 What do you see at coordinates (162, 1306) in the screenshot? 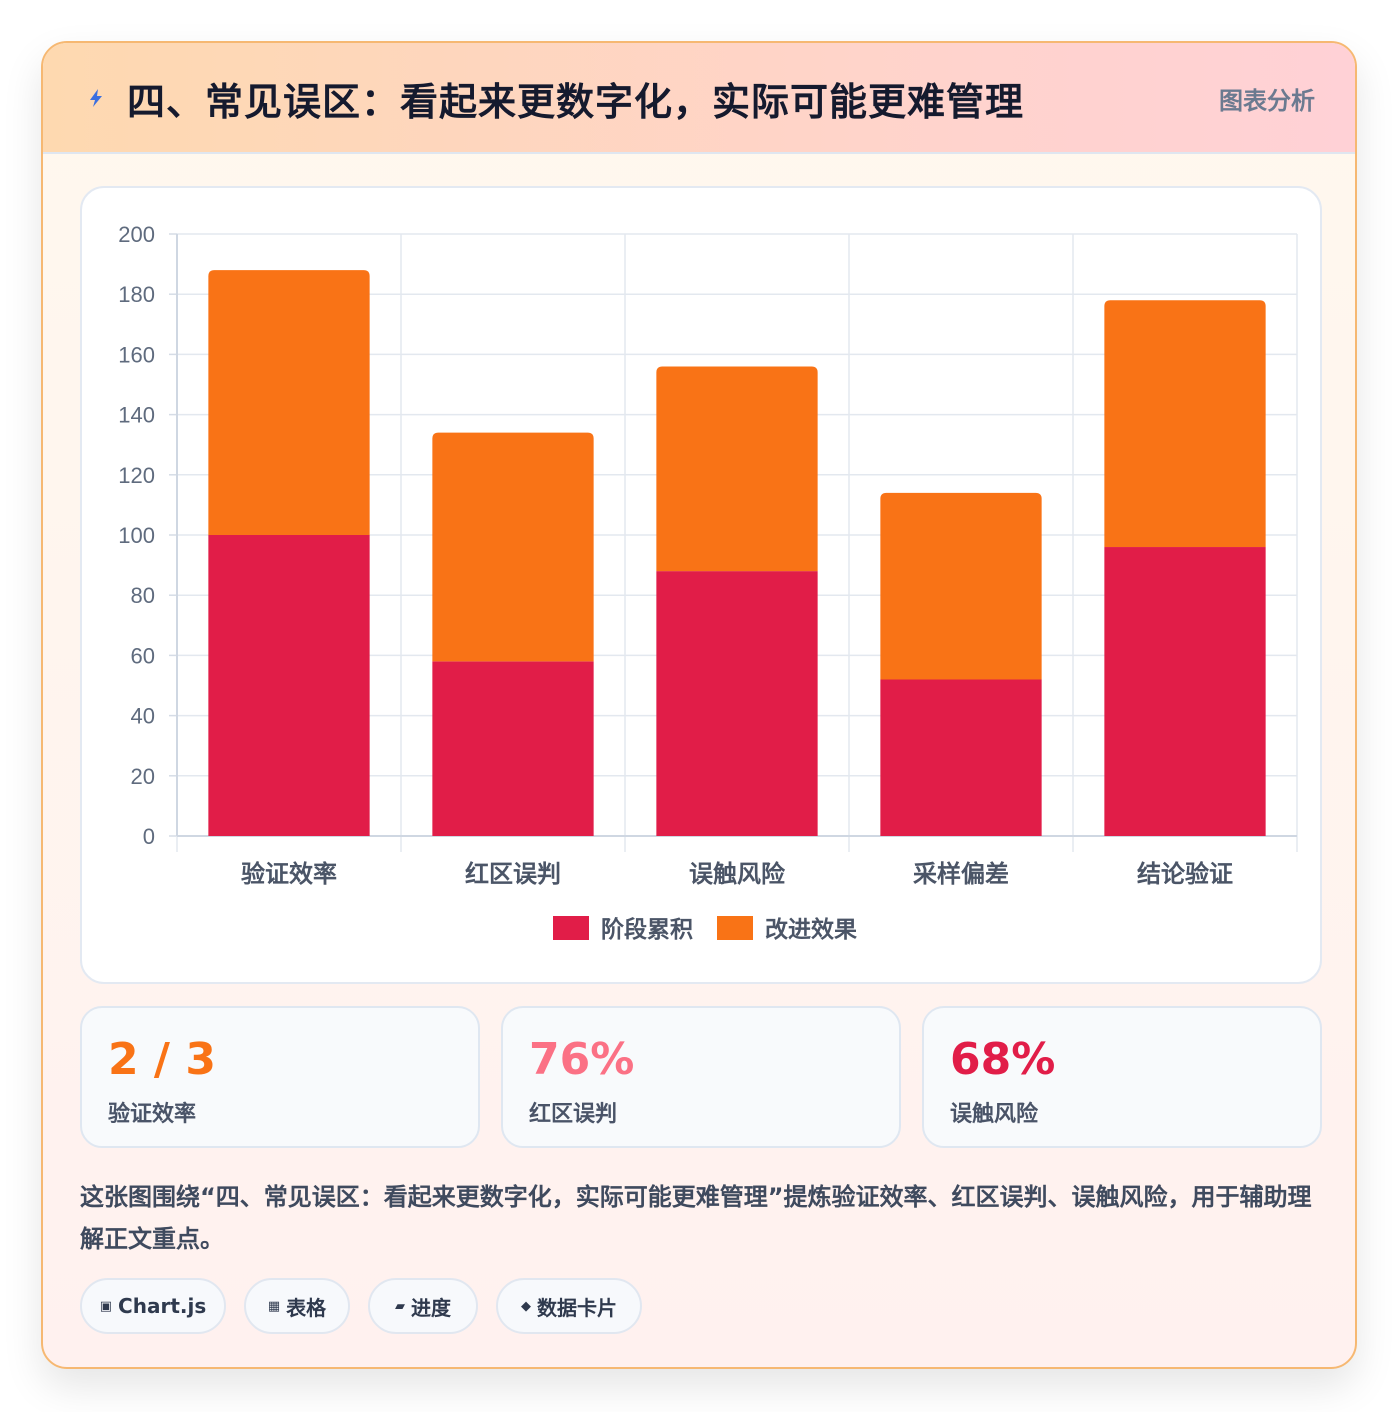
I see `chip-label: Chart.js` at bounding box center [162, 1306].